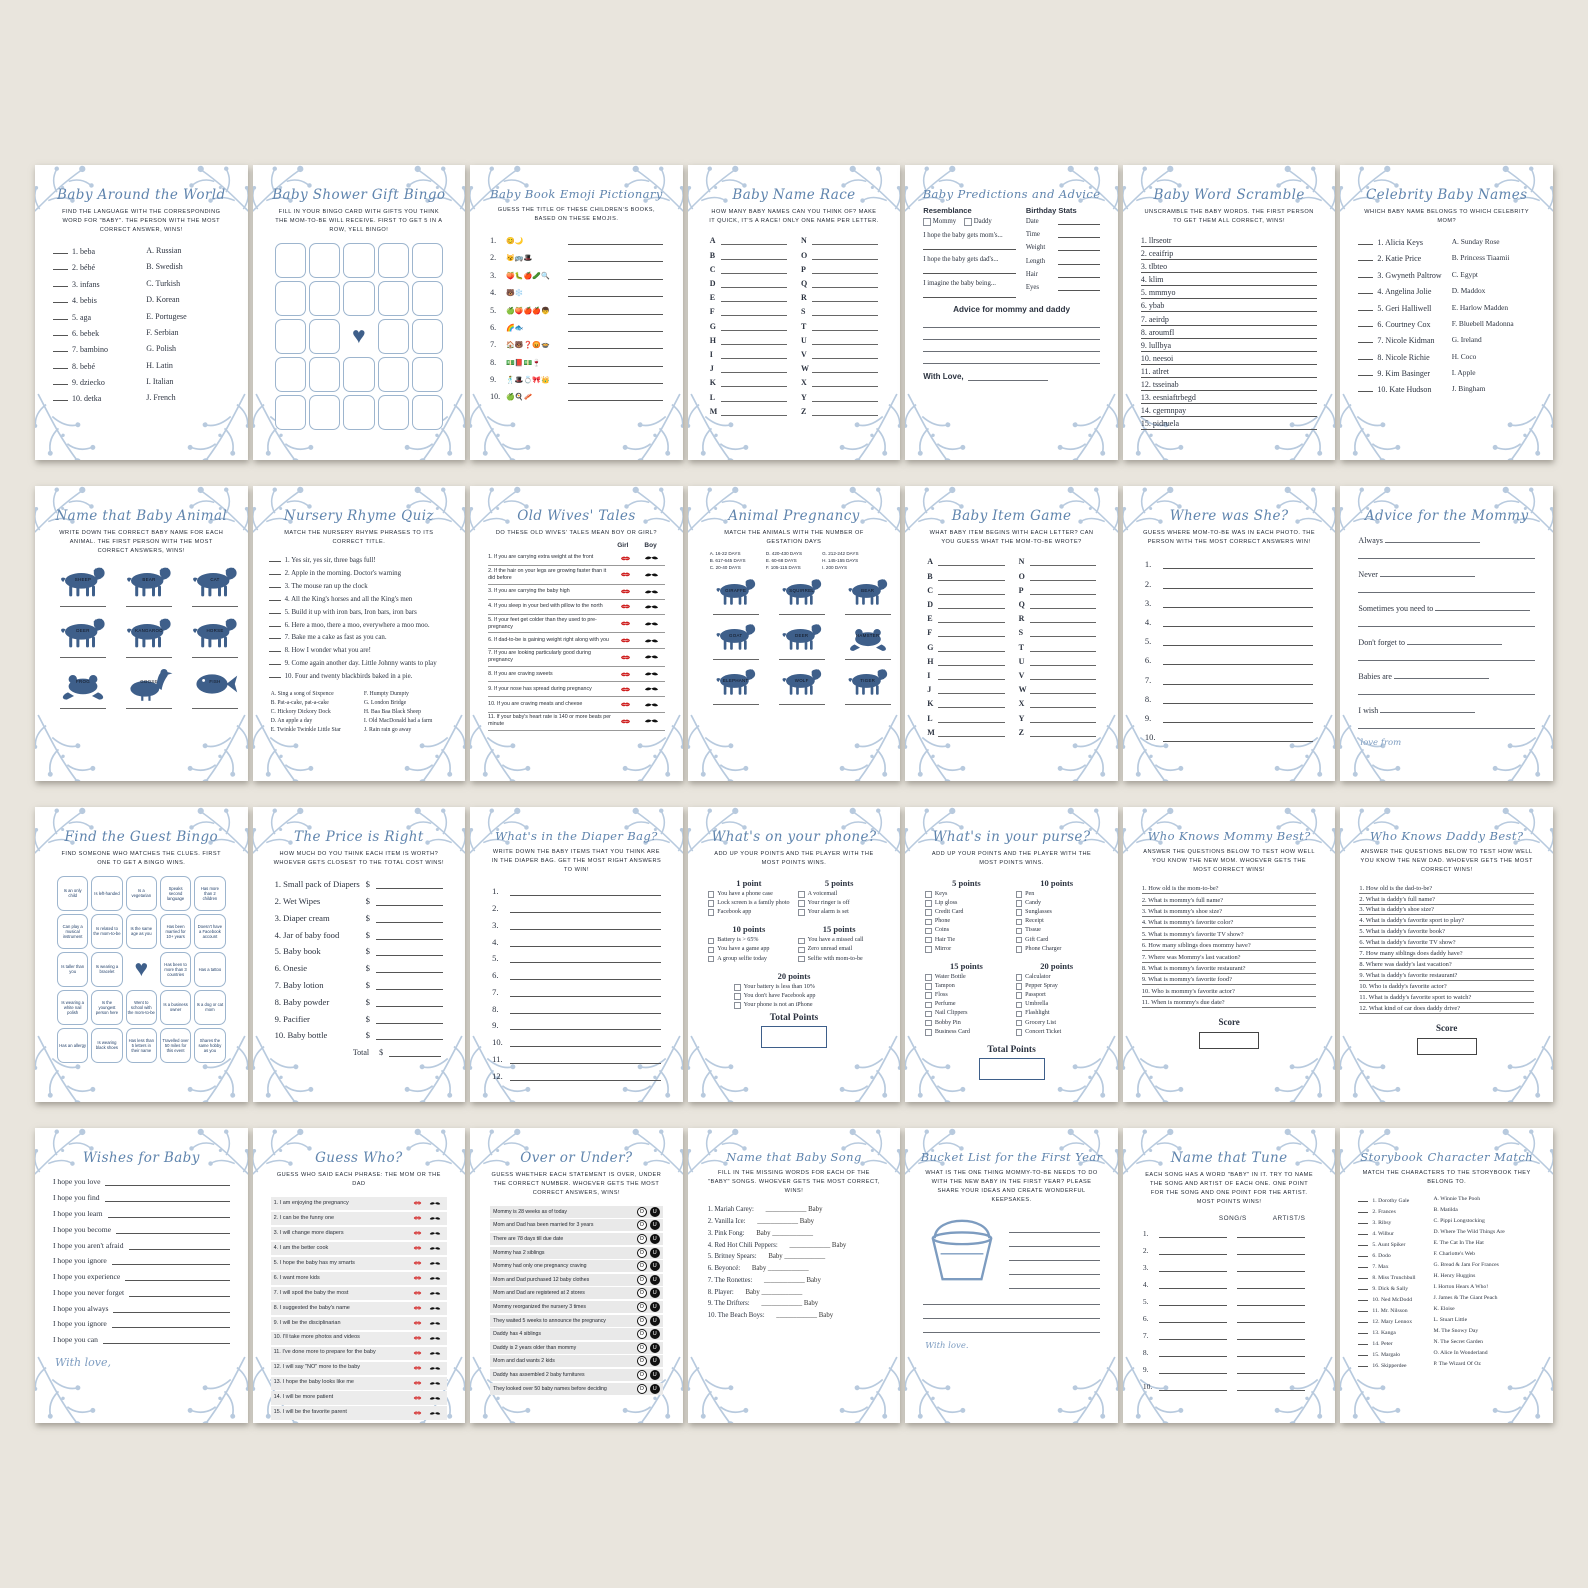 The image size is (1588, 1588). I want to click on bingo-cell: ♥, so click(359, 335).